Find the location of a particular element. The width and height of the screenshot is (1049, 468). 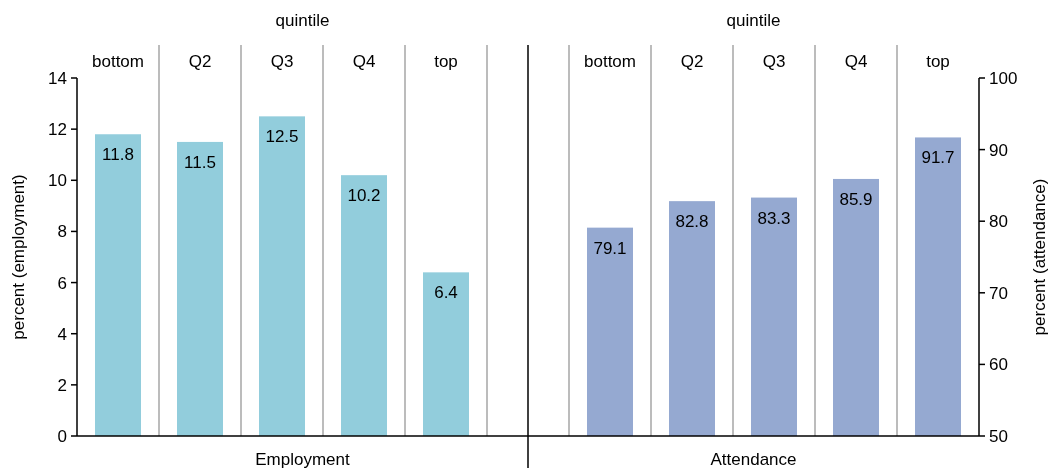

y2-tick-label: 80 is located at coordinates (998, 222).